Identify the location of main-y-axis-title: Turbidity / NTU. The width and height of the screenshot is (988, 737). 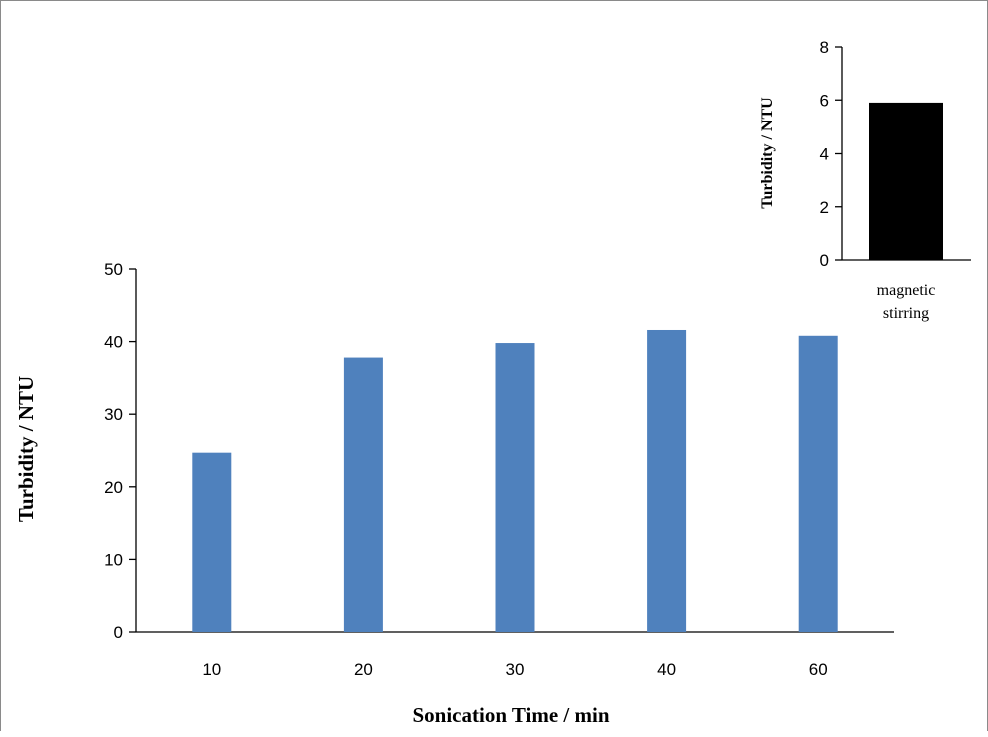
(26, 449).